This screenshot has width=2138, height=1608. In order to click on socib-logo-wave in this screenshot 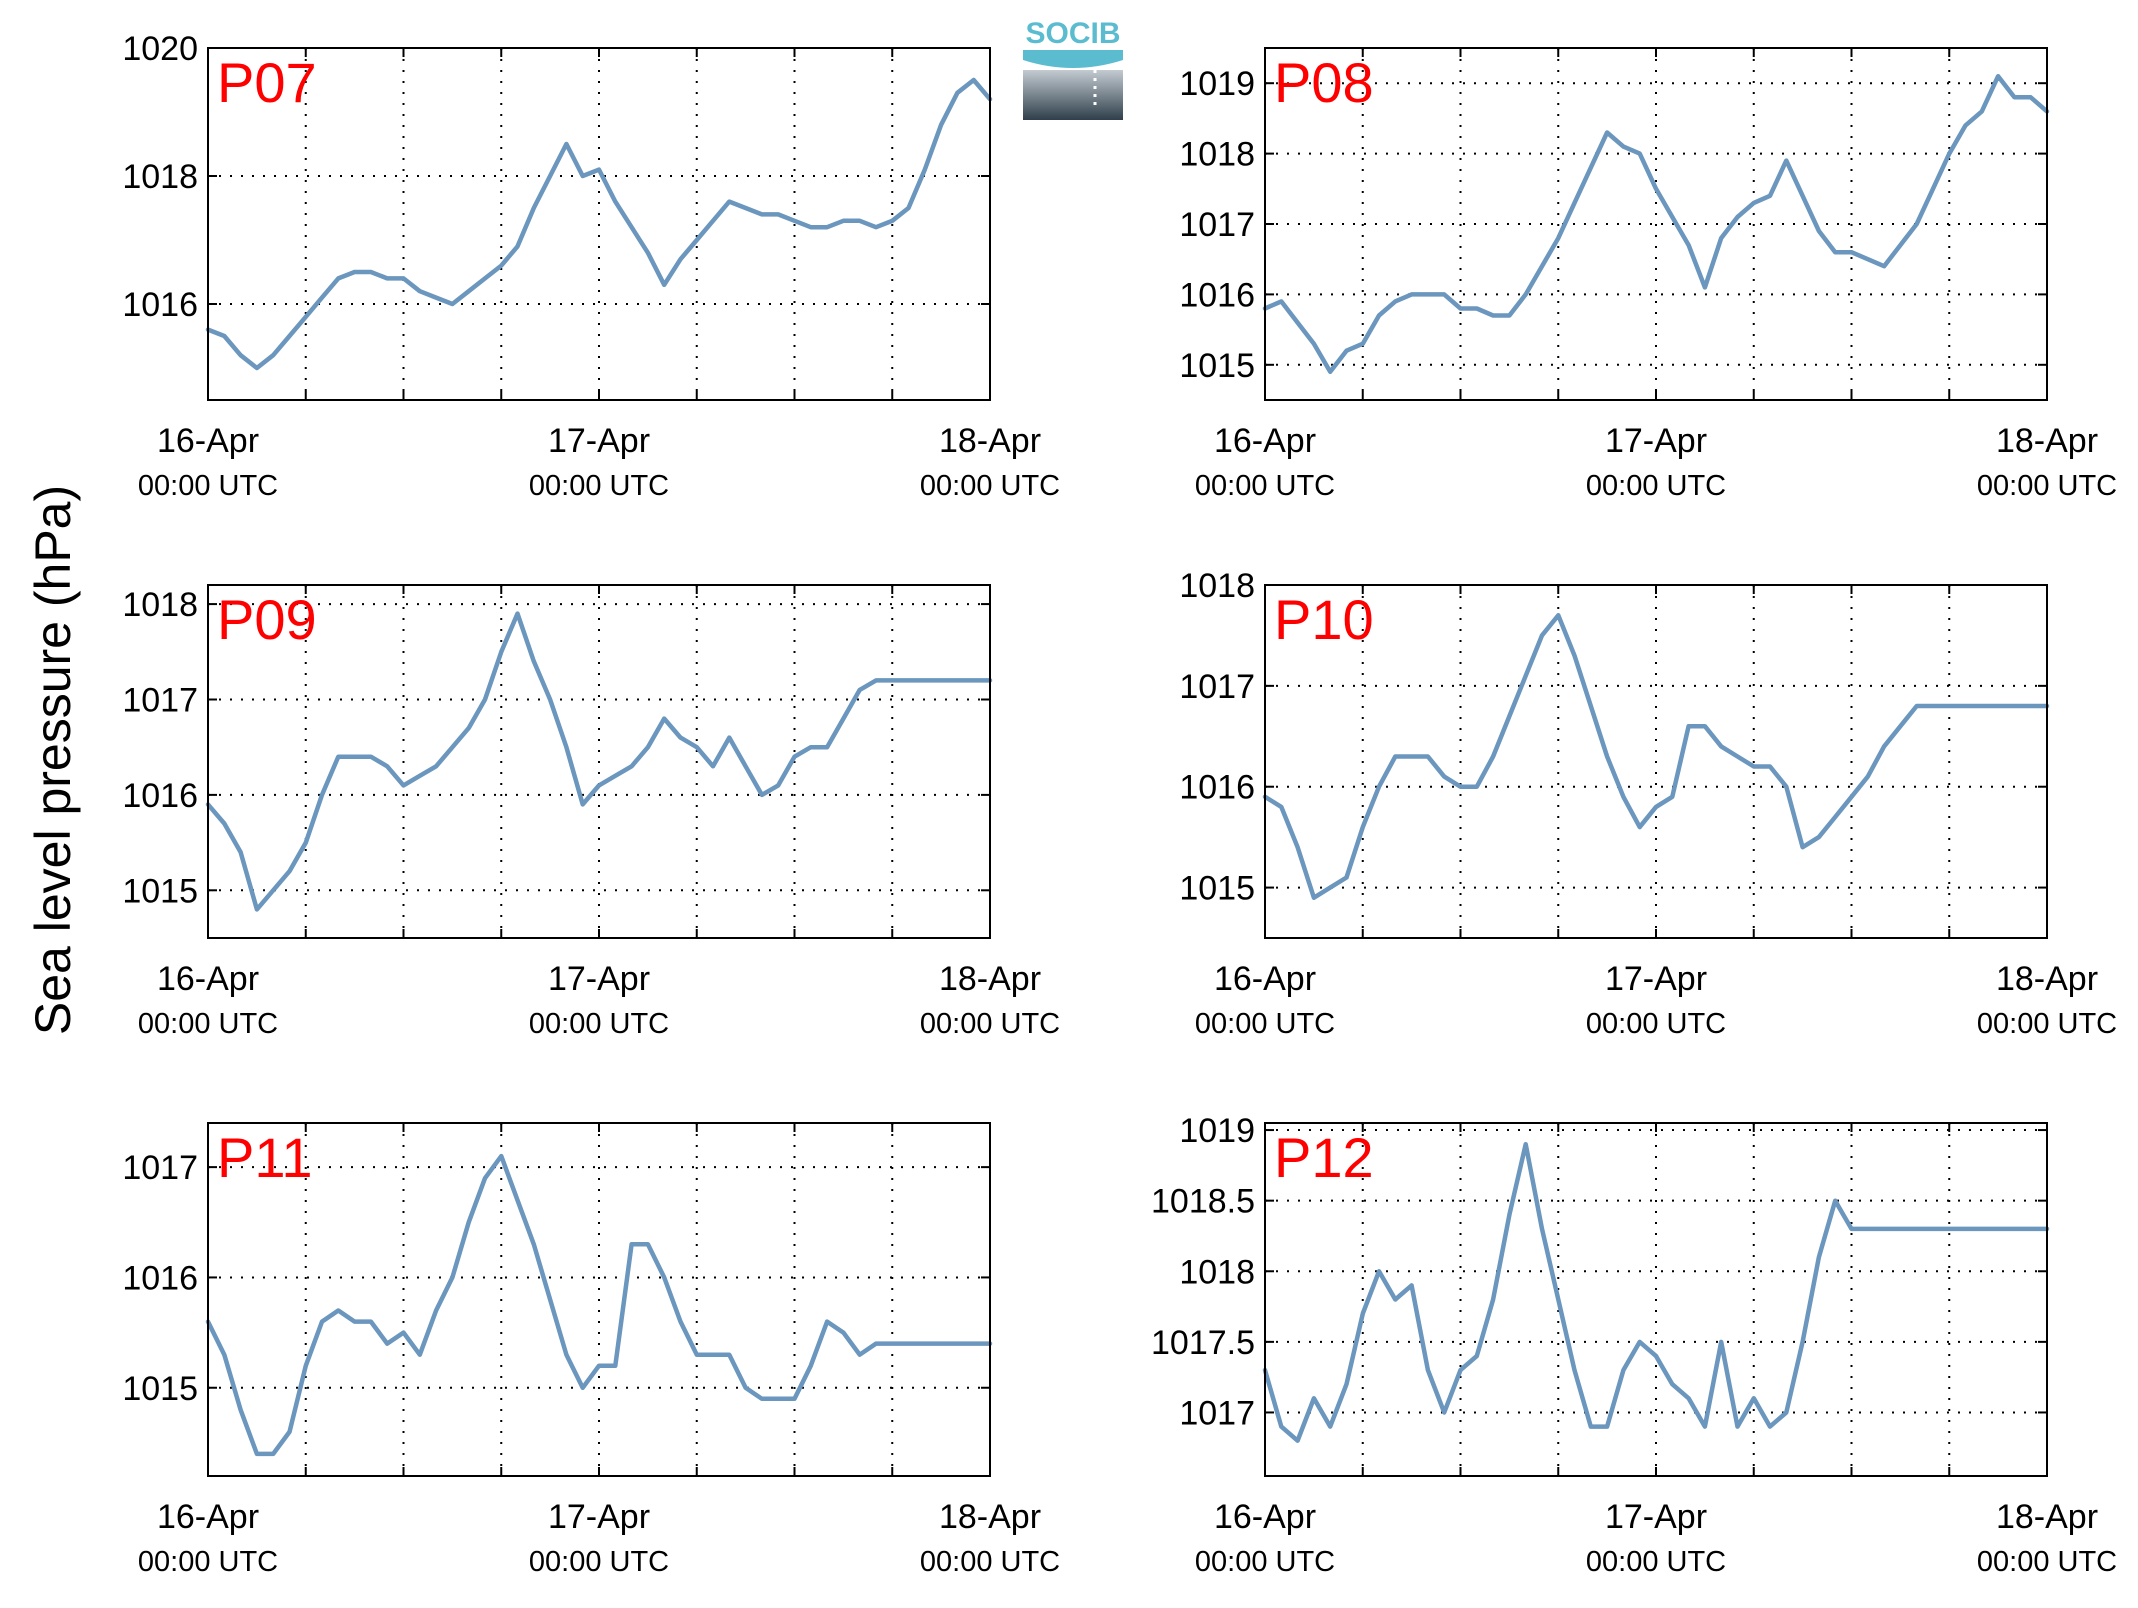, I will do `click(1073, 59)`.